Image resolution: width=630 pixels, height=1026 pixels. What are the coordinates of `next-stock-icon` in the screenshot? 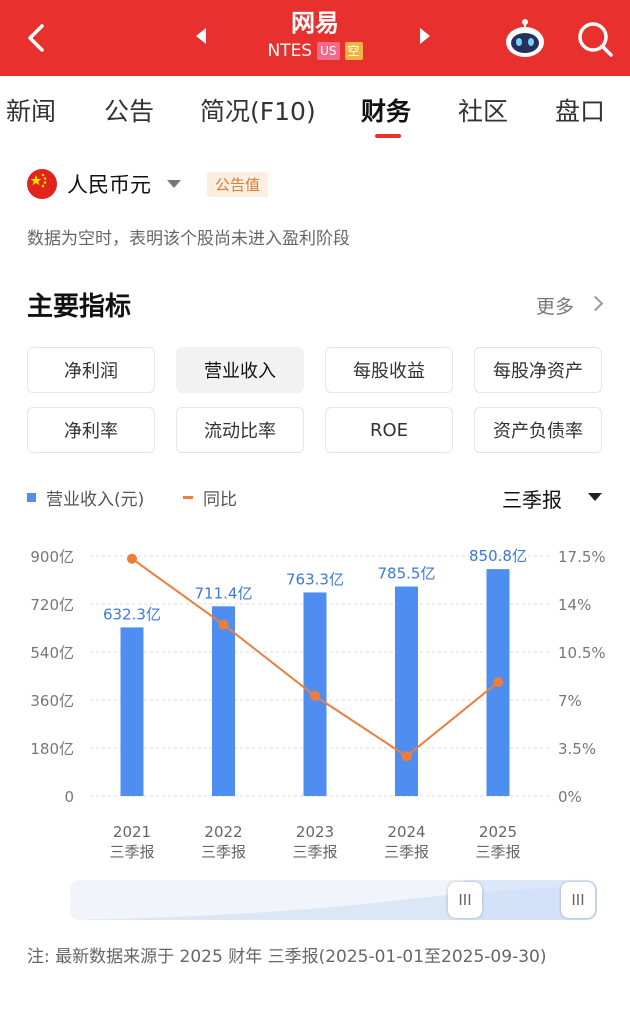 It's located at (425, 36).